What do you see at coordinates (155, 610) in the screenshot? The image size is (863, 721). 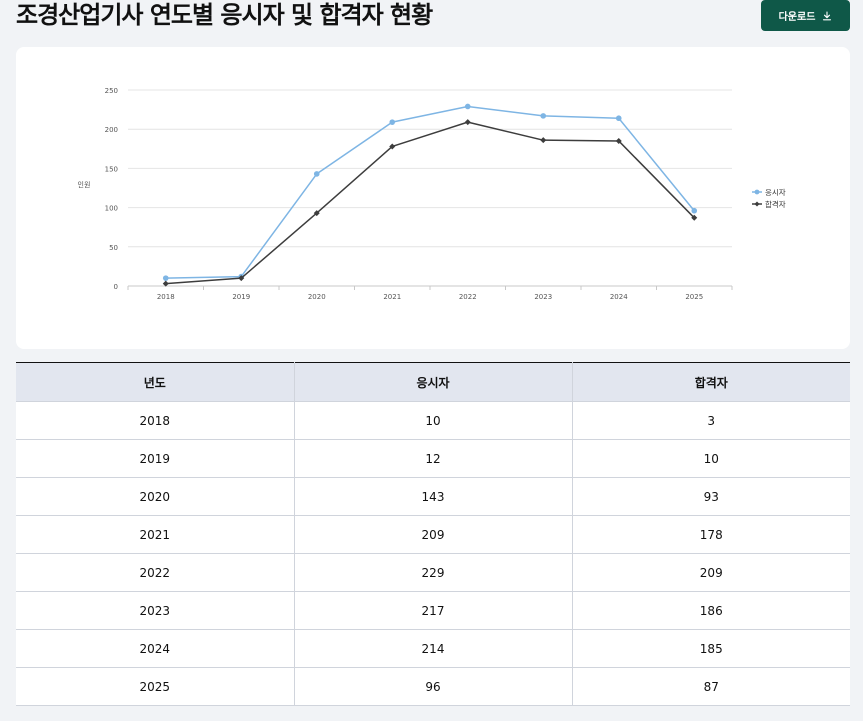 I see `table-cell: 2023` at bounding box center [155, 610].